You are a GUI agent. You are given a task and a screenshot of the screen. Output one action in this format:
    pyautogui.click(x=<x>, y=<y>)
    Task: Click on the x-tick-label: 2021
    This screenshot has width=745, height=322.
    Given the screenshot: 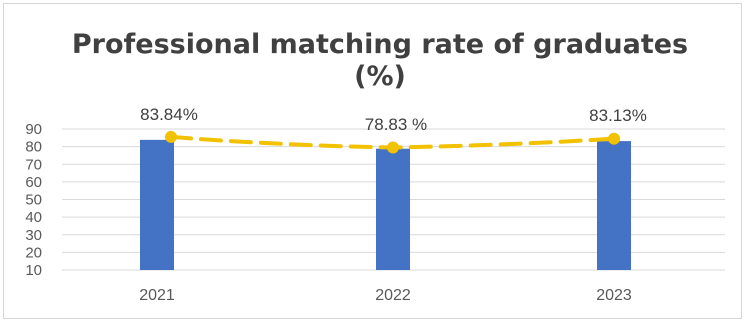 What is the action you would take?
    pyautogui.click(x=157, y=295)
    